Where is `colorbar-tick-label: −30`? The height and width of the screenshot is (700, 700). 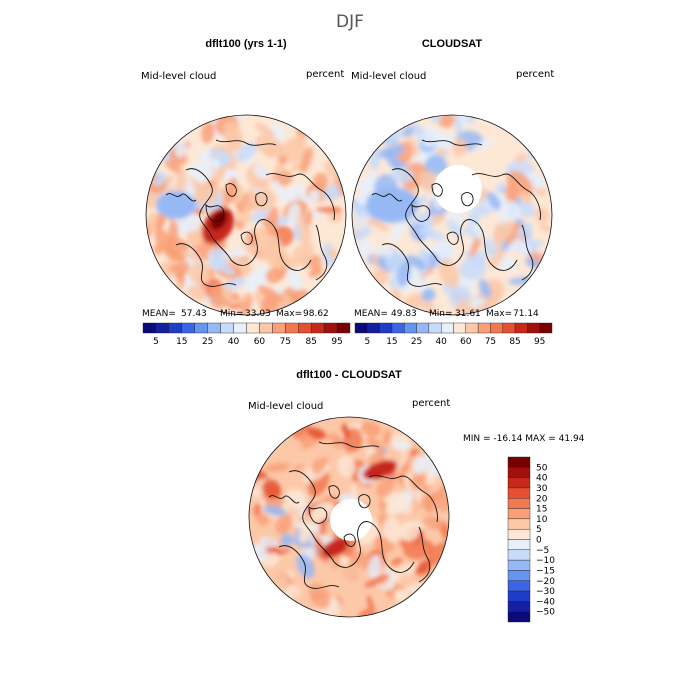
colorbar-tick-label: −30 is located at coordinates (545, 592).